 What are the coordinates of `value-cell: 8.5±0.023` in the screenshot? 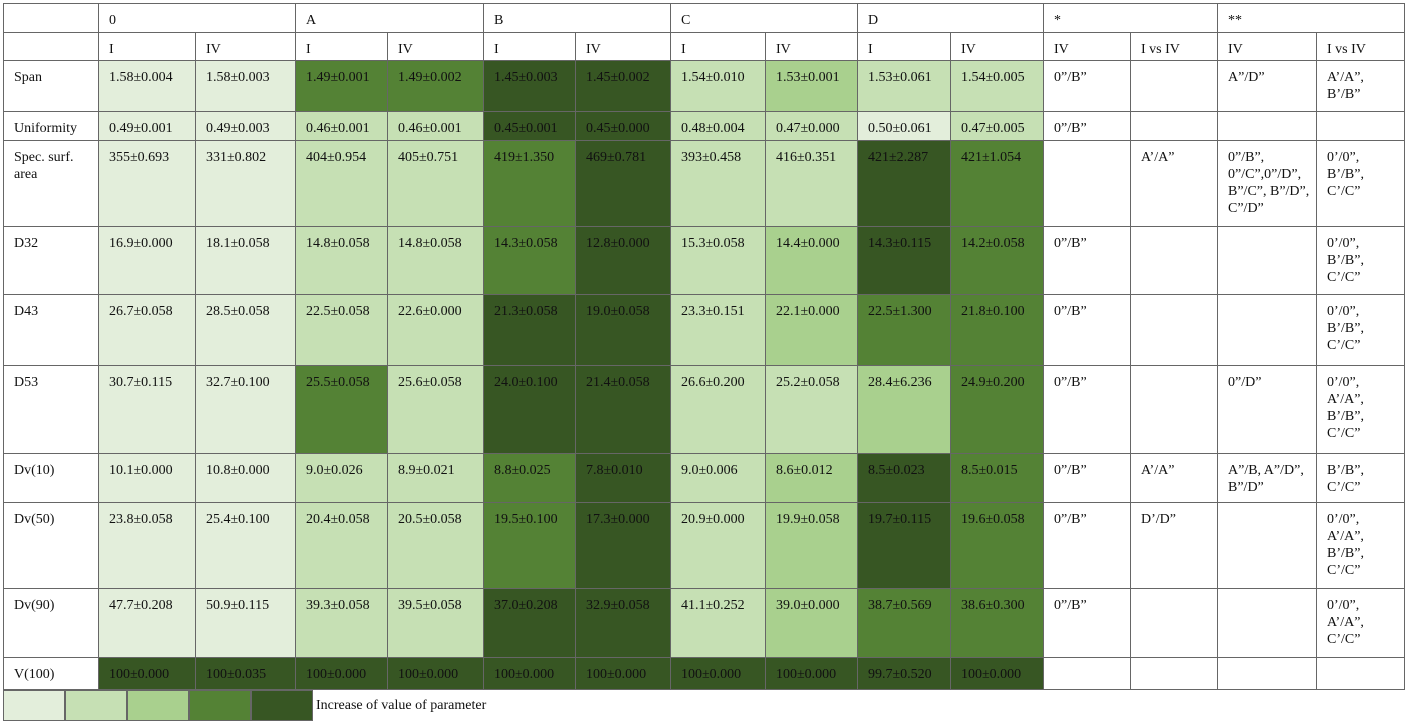 It's located at (904, 478).